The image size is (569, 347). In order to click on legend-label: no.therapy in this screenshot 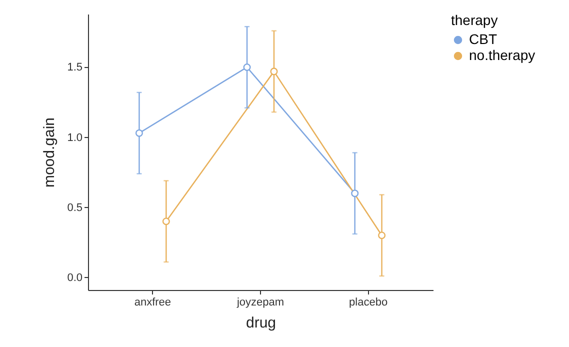, I will do `click(502, 55)`.